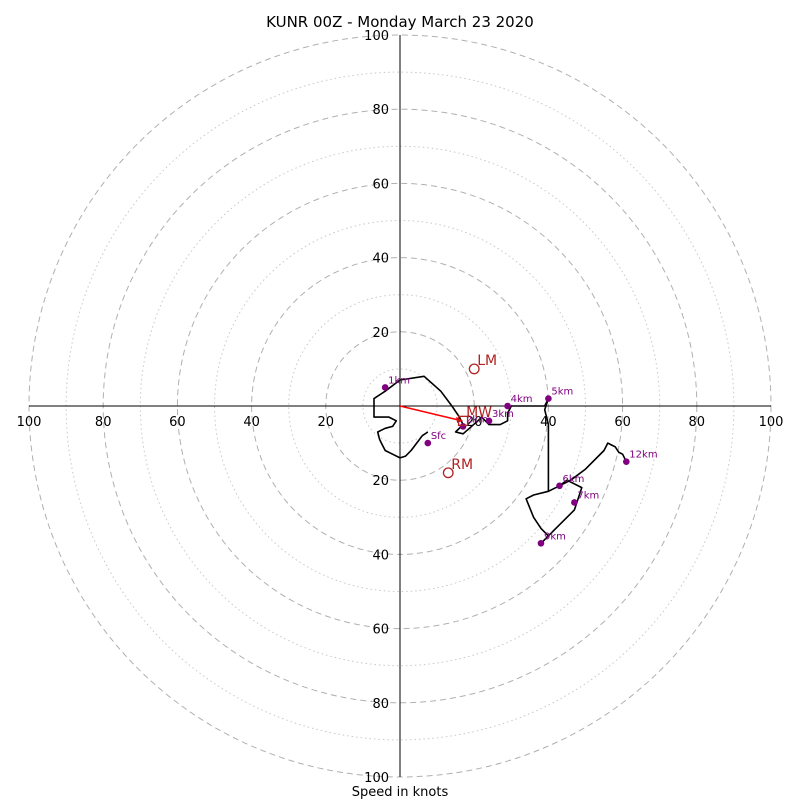  What do you see at coordinates (489, 421) in the screenshot?
I see `height-marker-3km` at bounding box center [489, 421].